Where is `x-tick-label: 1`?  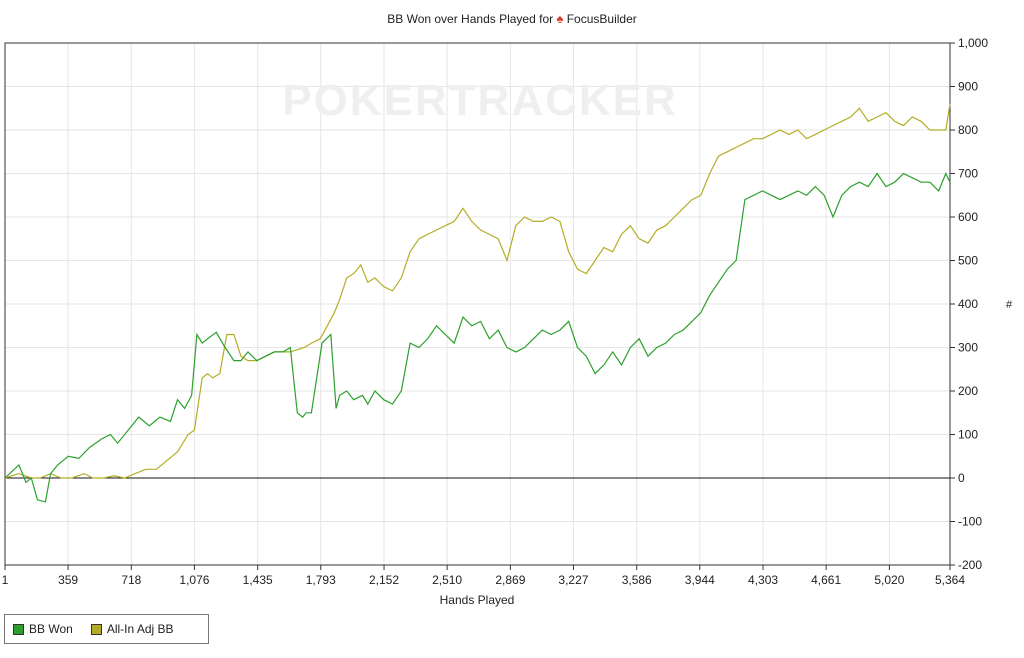 x-tick-label: 1 is located at coordinates (5, 580).